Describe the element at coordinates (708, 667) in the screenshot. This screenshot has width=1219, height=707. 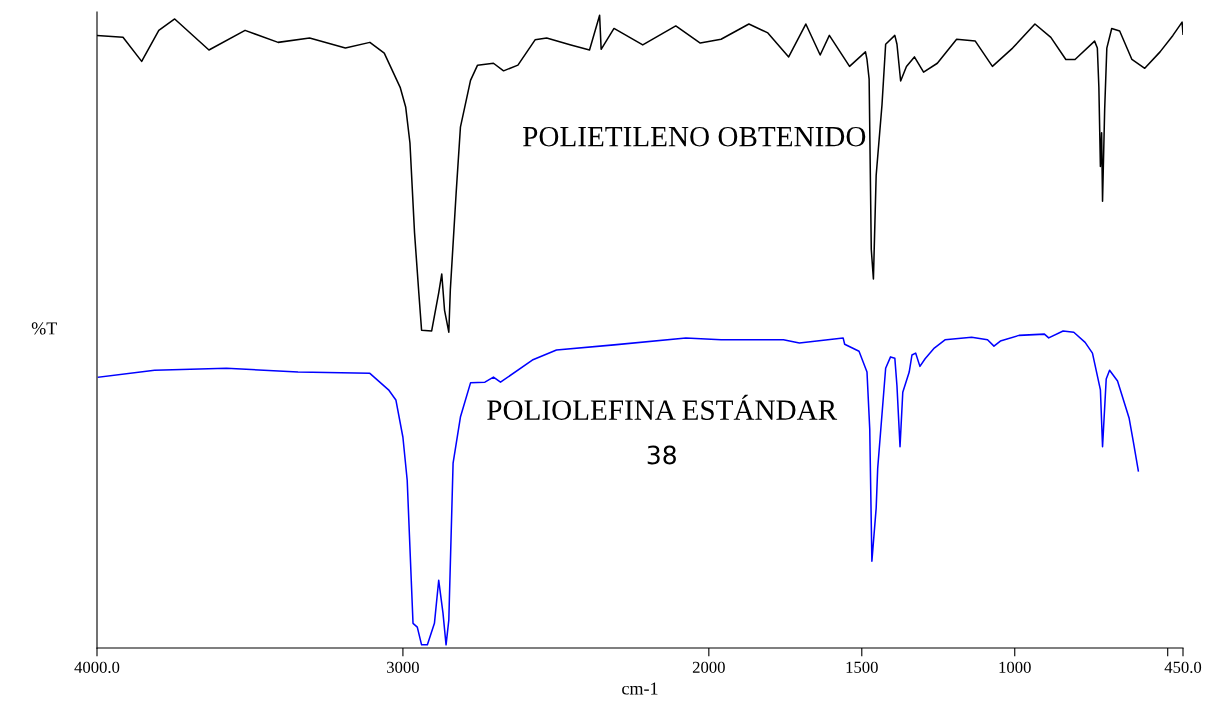
I see `x-tick-label: 2000` at that location.